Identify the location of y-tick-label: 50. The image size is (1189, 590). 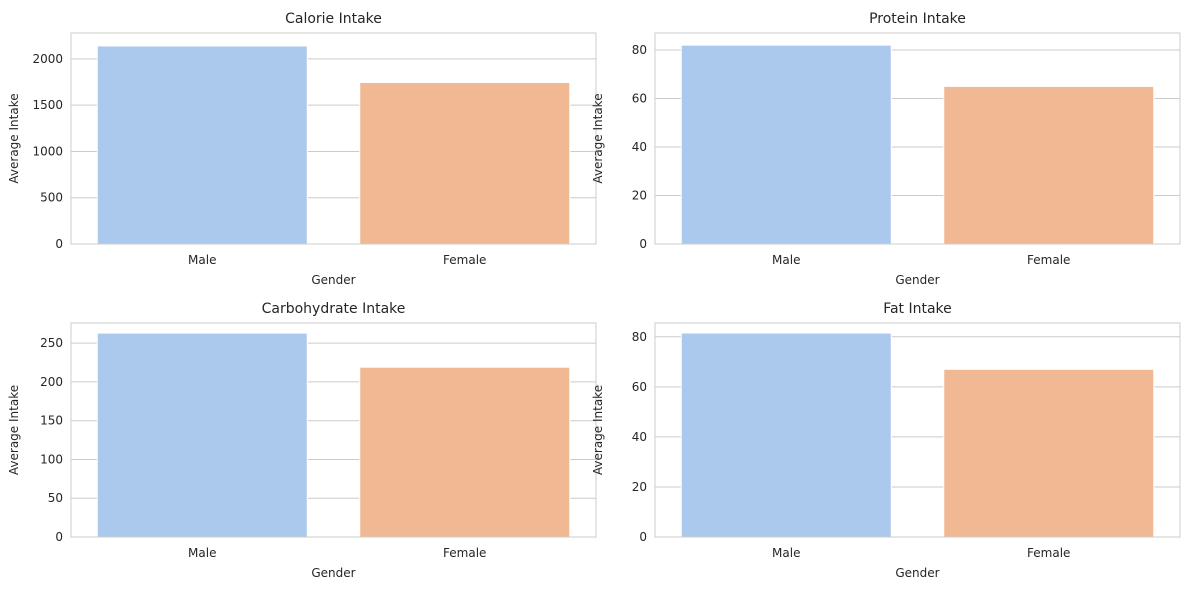
(55, 498).